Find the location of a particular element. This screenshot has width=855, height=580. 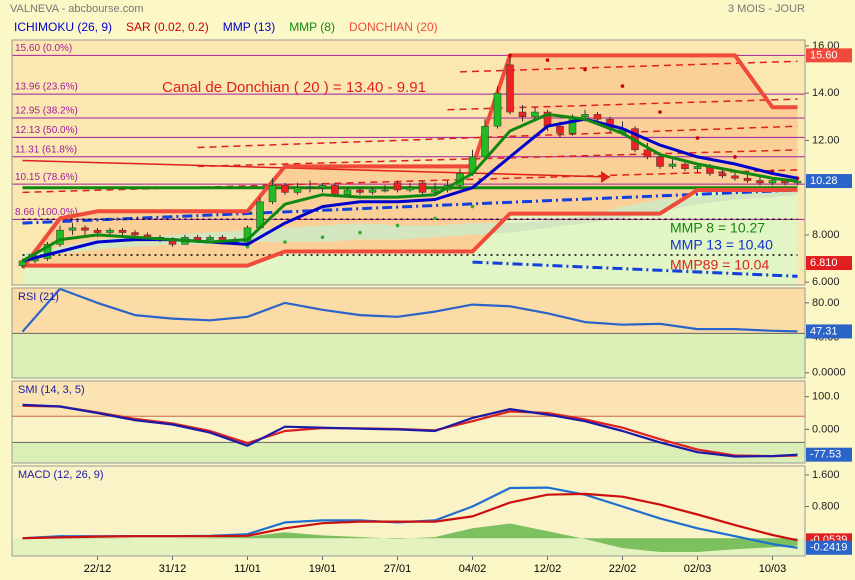

x-tick-label: 22/12 is located at coordinates (98, 569).